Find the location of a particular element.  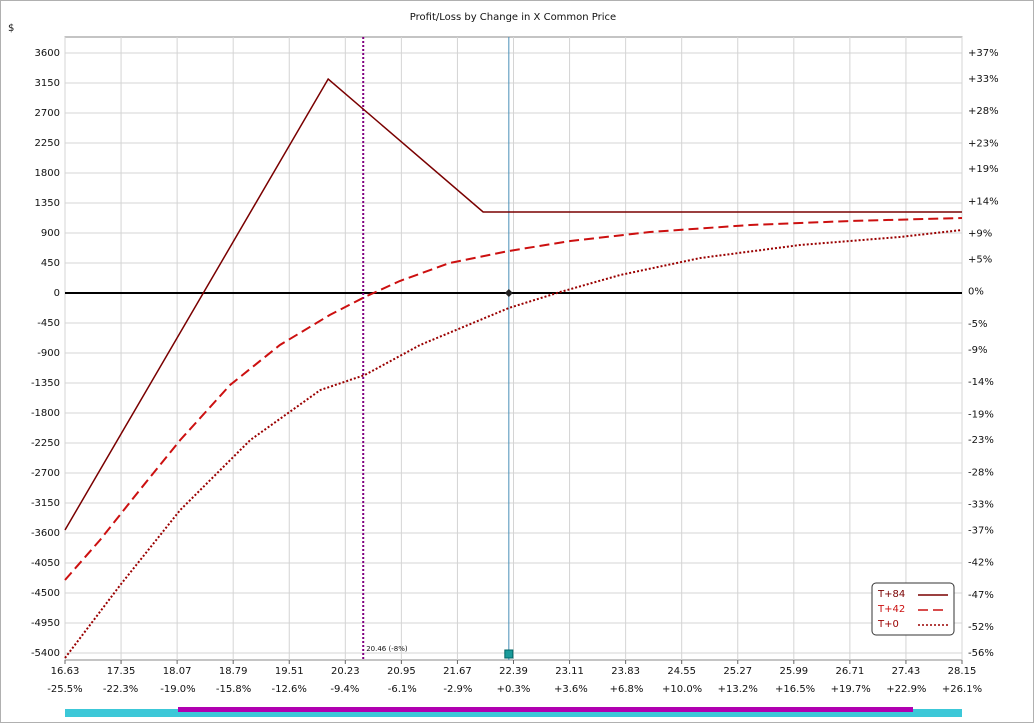

y-tick-label: -900 is located at coordinates (48, 353).